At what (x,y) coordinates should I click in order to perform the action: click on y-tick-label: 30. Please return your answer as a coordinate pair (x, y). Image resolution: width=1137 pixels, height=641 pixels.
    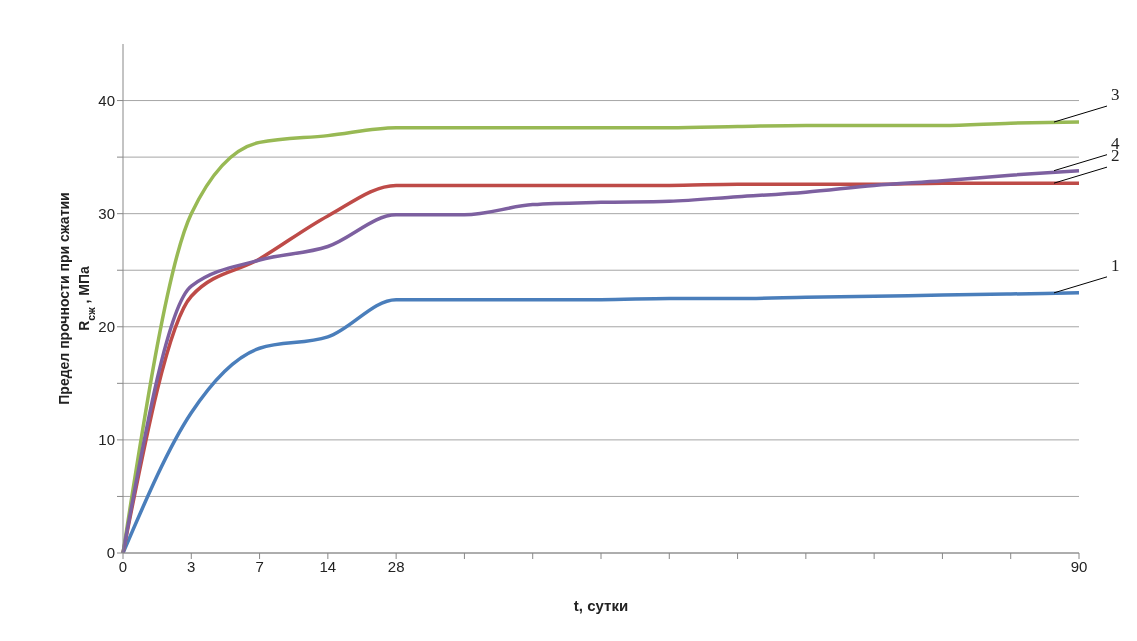
    Looking at the image, I should click on (106, 213).